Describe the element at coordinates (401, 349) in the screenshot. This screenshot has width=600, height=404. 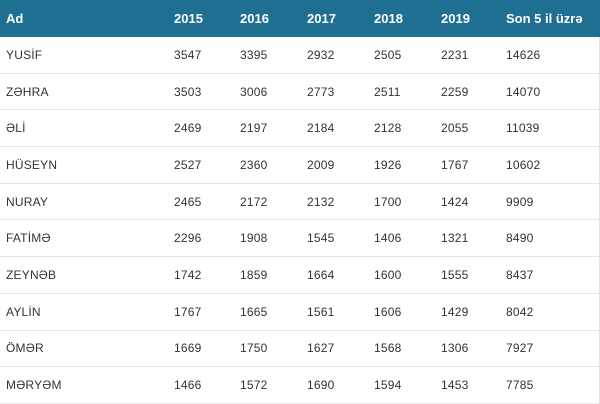
I see `value-cell: 1568` at that location.